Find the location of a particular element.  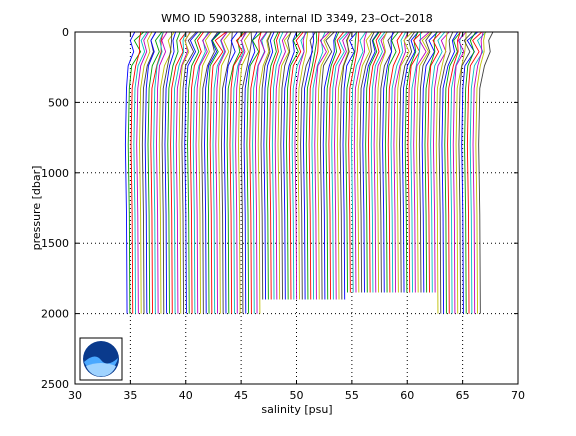

x-tick-label: 70 is located at coordinates (518, 395).